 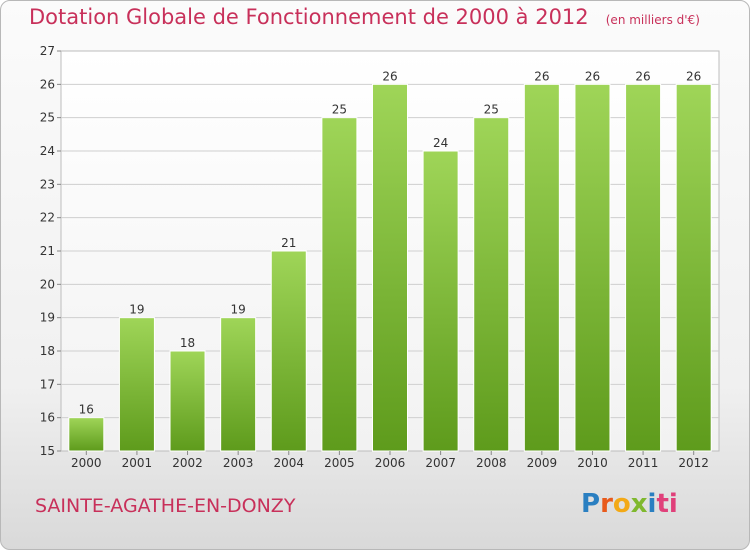 What do you see at coordinates (643, 463) in the screenshot?
I see `x-tick-label: 2011` at bounding box center [643, 463].